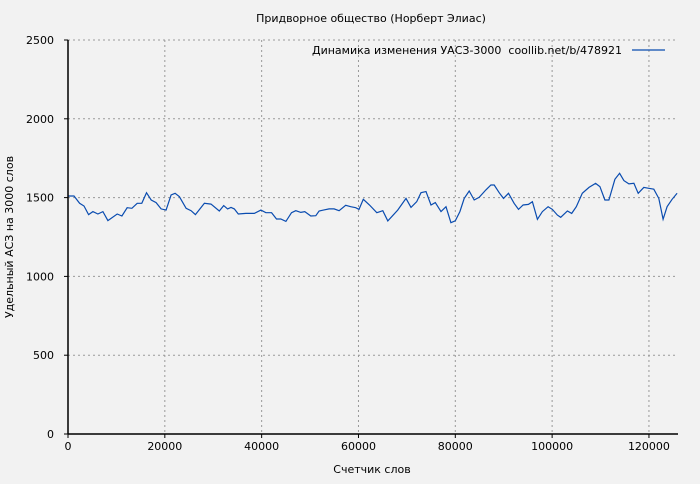 The height and width of the screenshot is (484, 700). I want to click on x-axis-label: Счетчик слов, so click(371, 469).